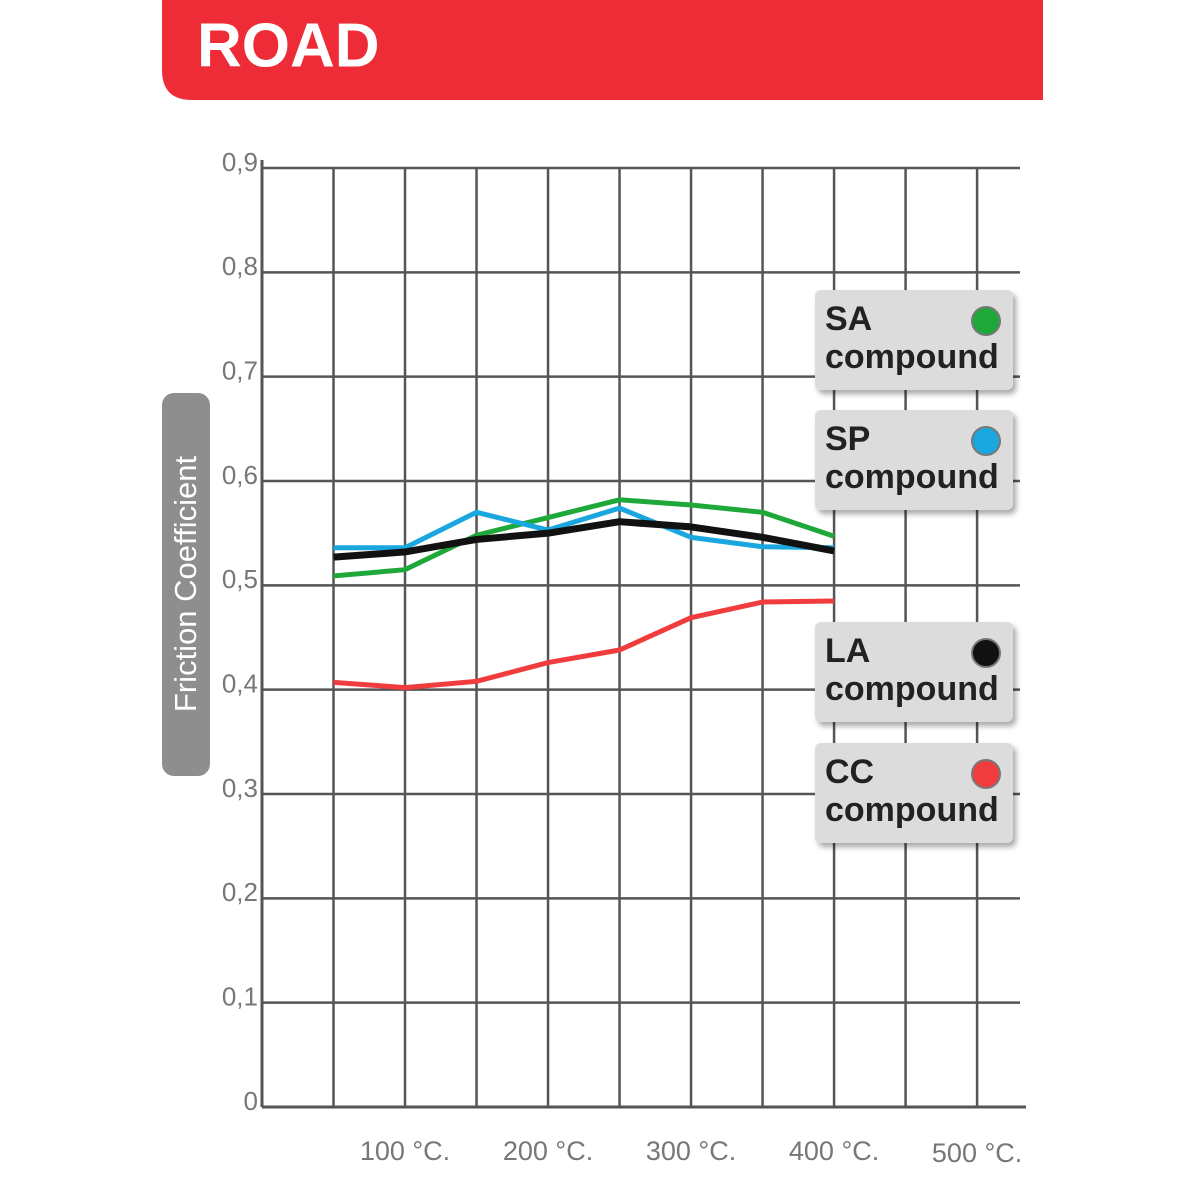 This screenshot has height=1200, width=1200. Describe the element at coordinates (288, 45) in the screenshot. I see `chart-title: ROAD` at that location.